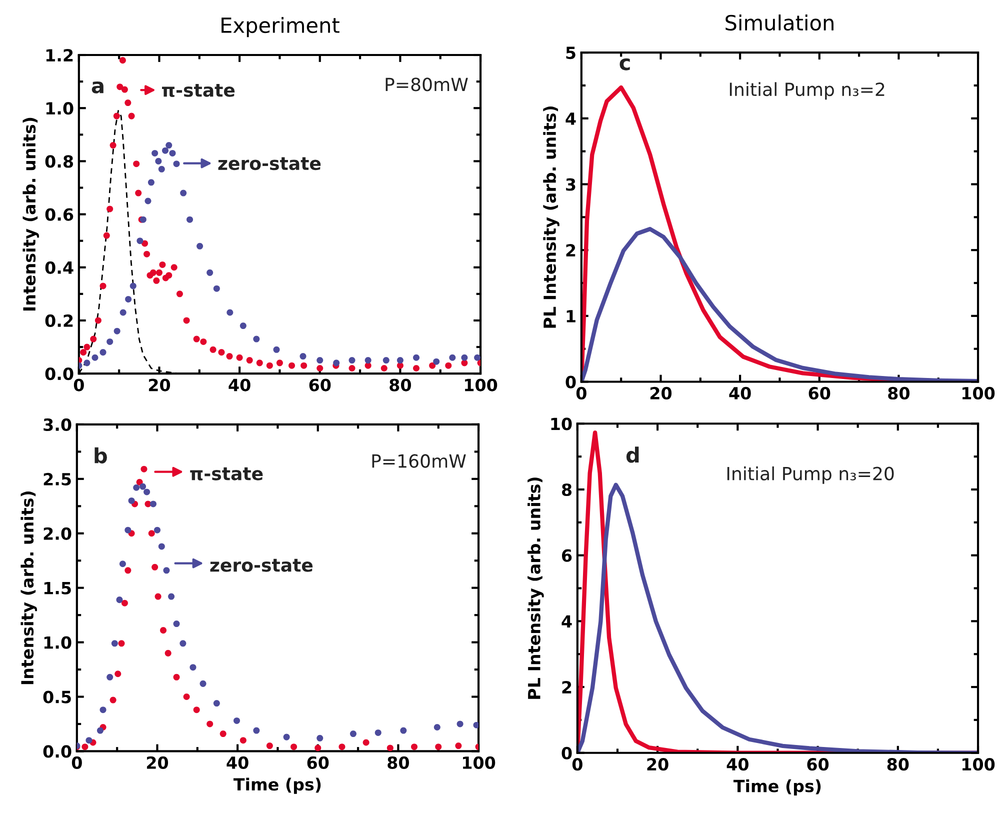 The height and width of the screenshot is (821, 999). What do you see at coordinates (632, 454) in the screenshot?
I see `annotation: d` at bounding box center [632, 454].